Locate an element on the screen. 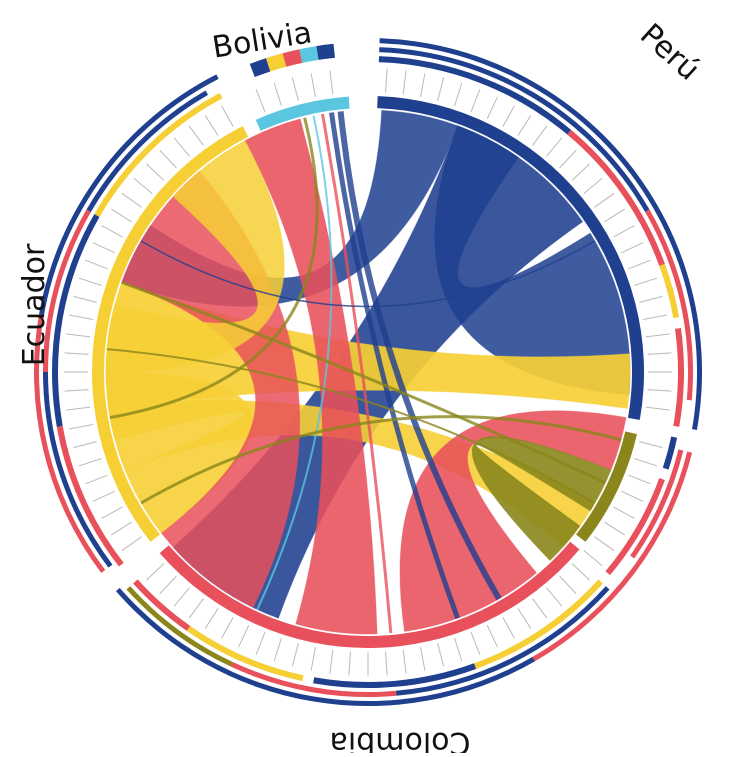 This screenshot has height=757, width=736. ribbon-colombia-peru-red is located at coordinates (513, 521).